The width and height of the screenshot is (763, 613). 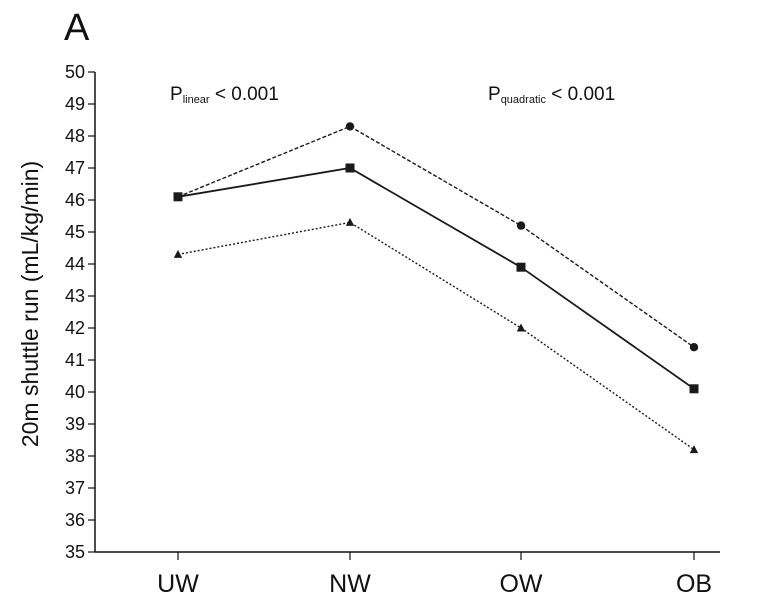 I want to click on y-tick-label: 43, so click(x=75, y=296).